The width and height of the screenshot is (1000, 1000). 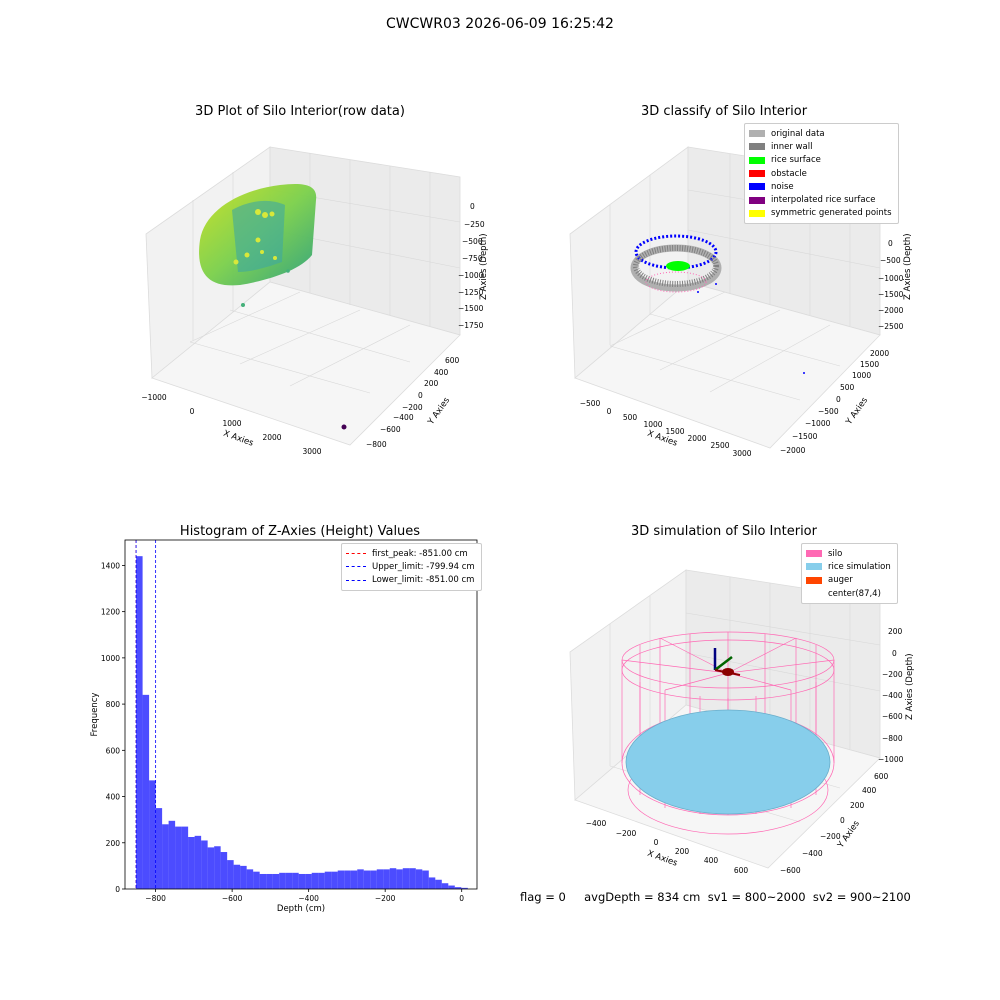 I want to click on legend-item: symmetric generated points, so click(x=820, y=213).